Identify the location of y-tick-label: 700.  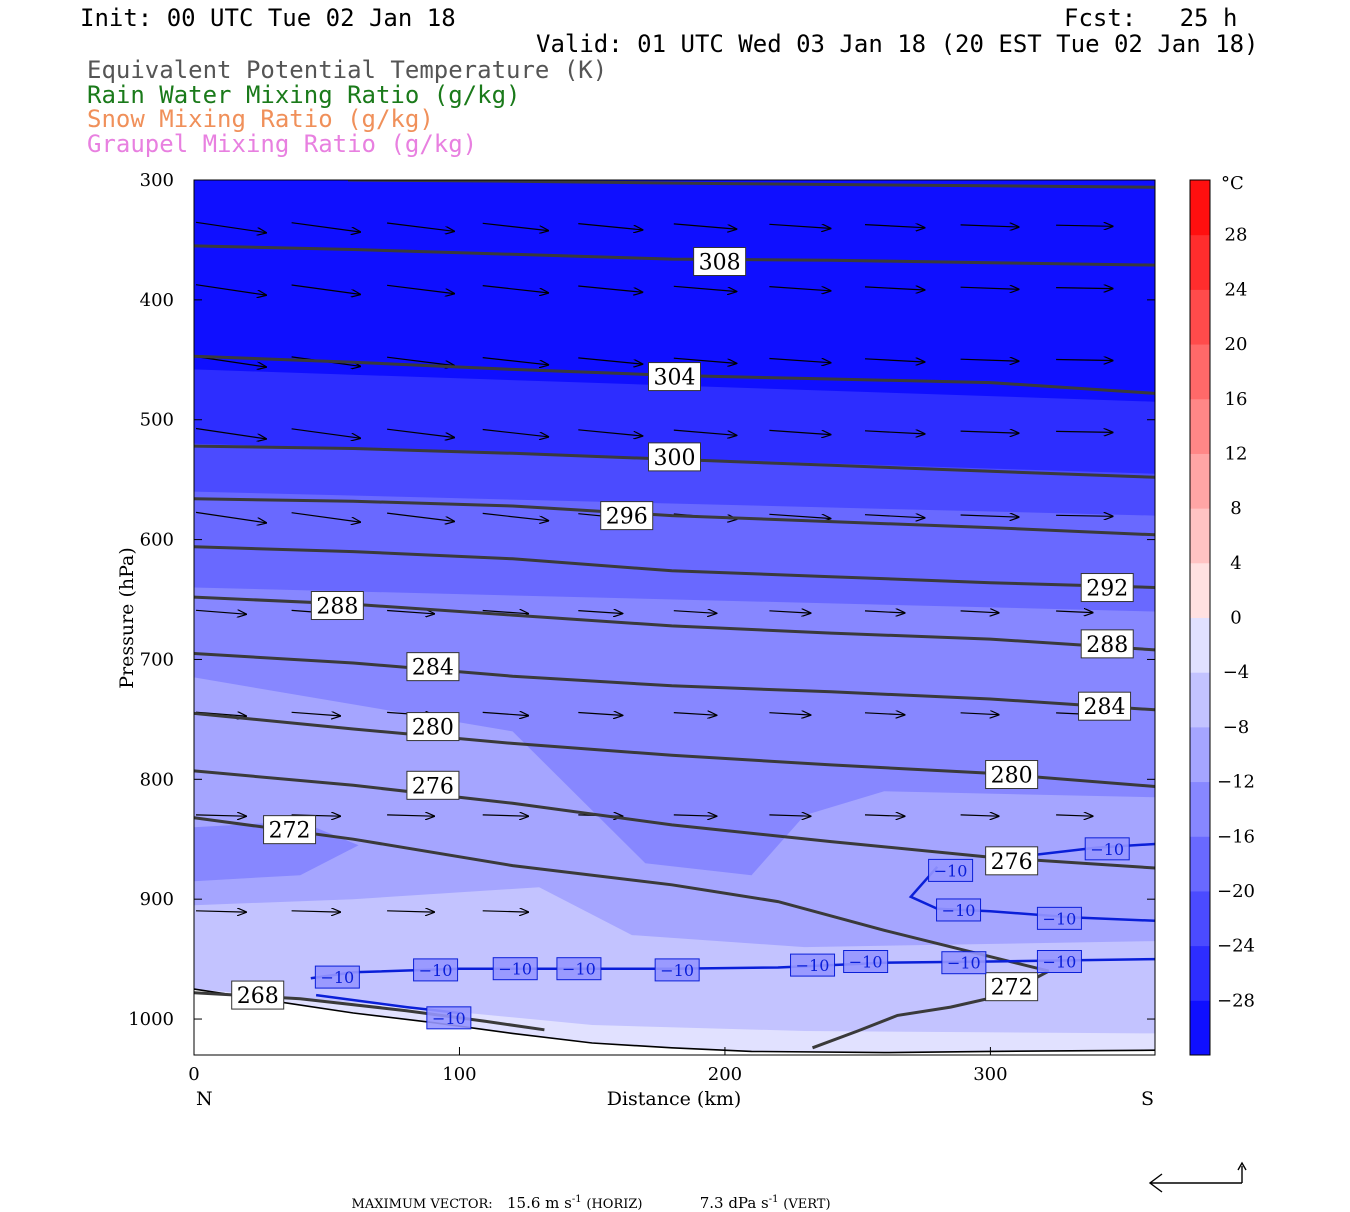
(157, 659).